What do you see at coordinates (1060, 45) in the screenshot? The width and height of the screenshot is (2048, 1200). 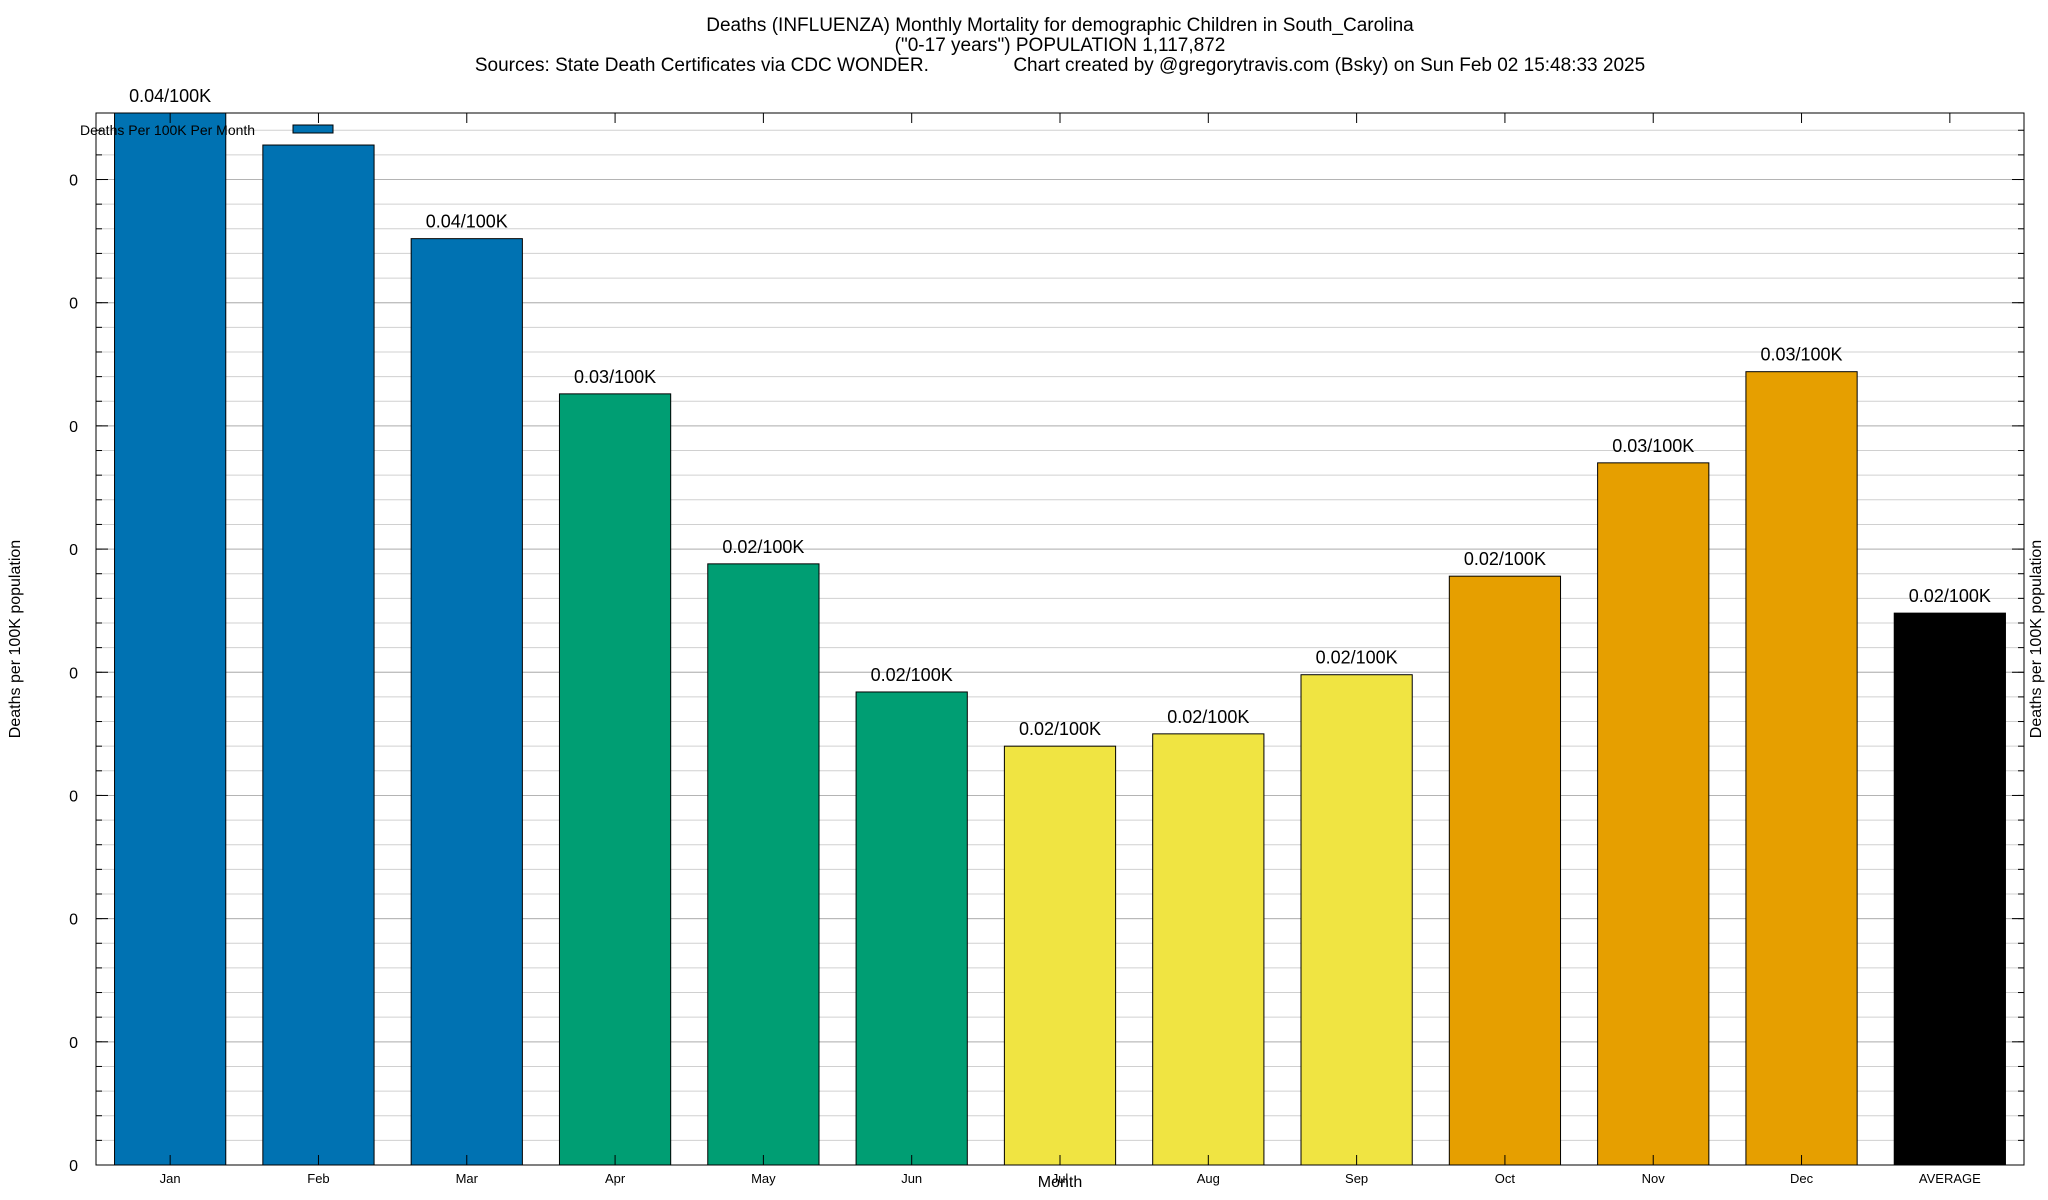 I see `chart-title-line-2: ("0-17 years") POPULATION 1,117,872` at bounding box center [1060, 45].